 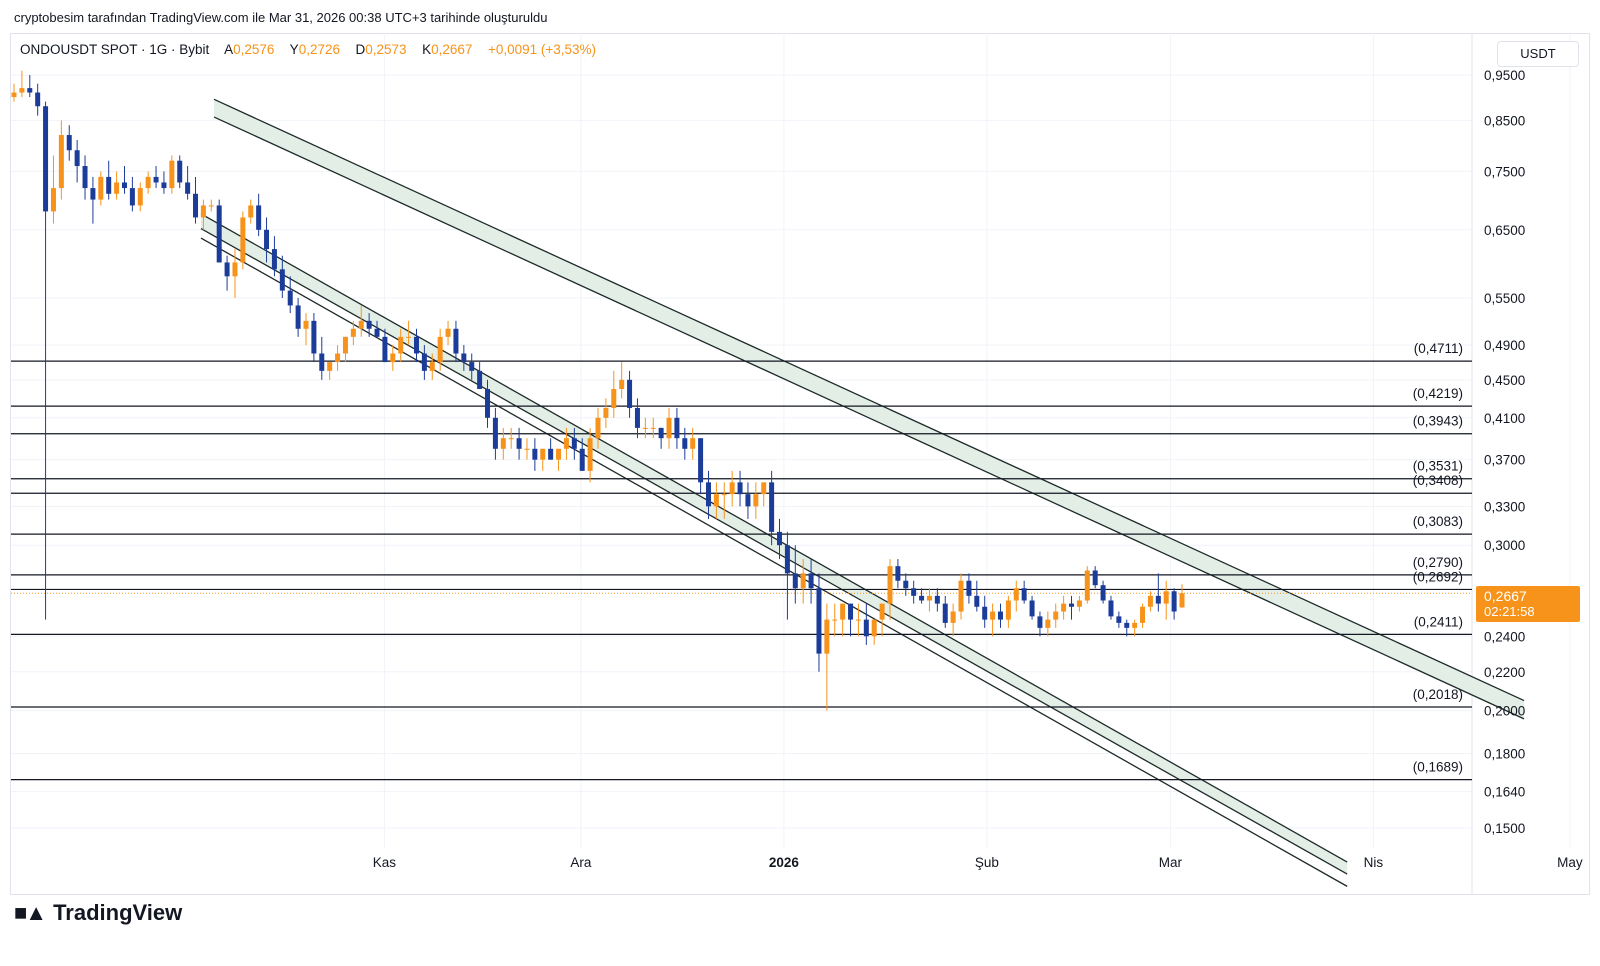 I want to click on y-tick-label: 0,2000, so click(x=1504, y=711).